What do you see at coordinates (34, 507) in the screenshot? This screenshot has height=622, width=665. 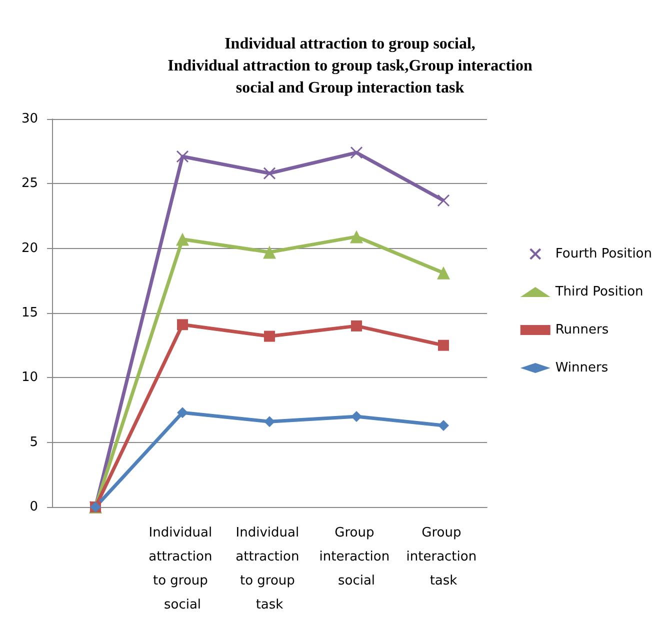 I see `y-tick-label: 0` at bounding box center [34, 507].